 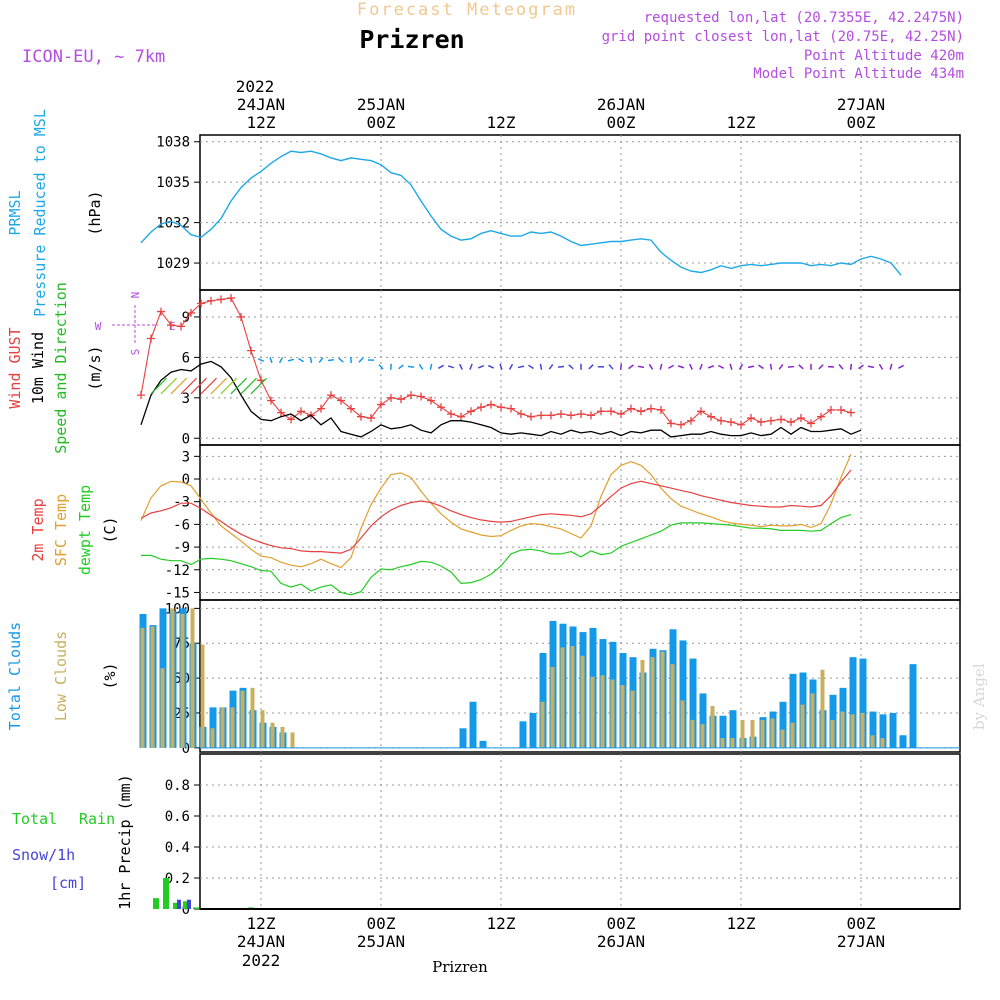 I want to click on info-line-4: Model Point Altitude 434m, so click(x=858, y=74).